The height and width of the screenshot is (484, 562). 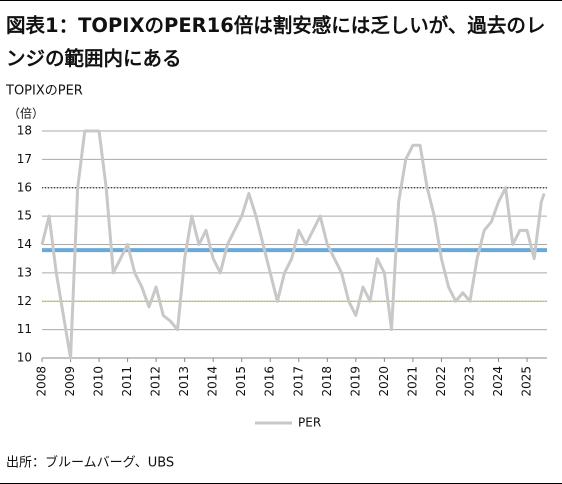 What do you see at coordinates (24, 301) in the screenshot?
I see `y-tick-label: 12` at bounding box center [24, 301].